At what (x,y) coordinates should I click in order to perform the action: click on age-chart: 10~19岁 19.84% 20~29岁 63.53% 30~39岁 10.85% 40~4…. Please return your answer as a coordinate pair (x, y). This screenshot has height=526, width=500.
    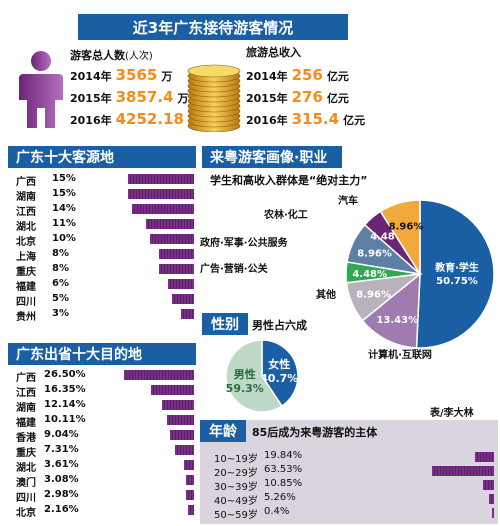
    Looking at the image, I should click on (349, 484).